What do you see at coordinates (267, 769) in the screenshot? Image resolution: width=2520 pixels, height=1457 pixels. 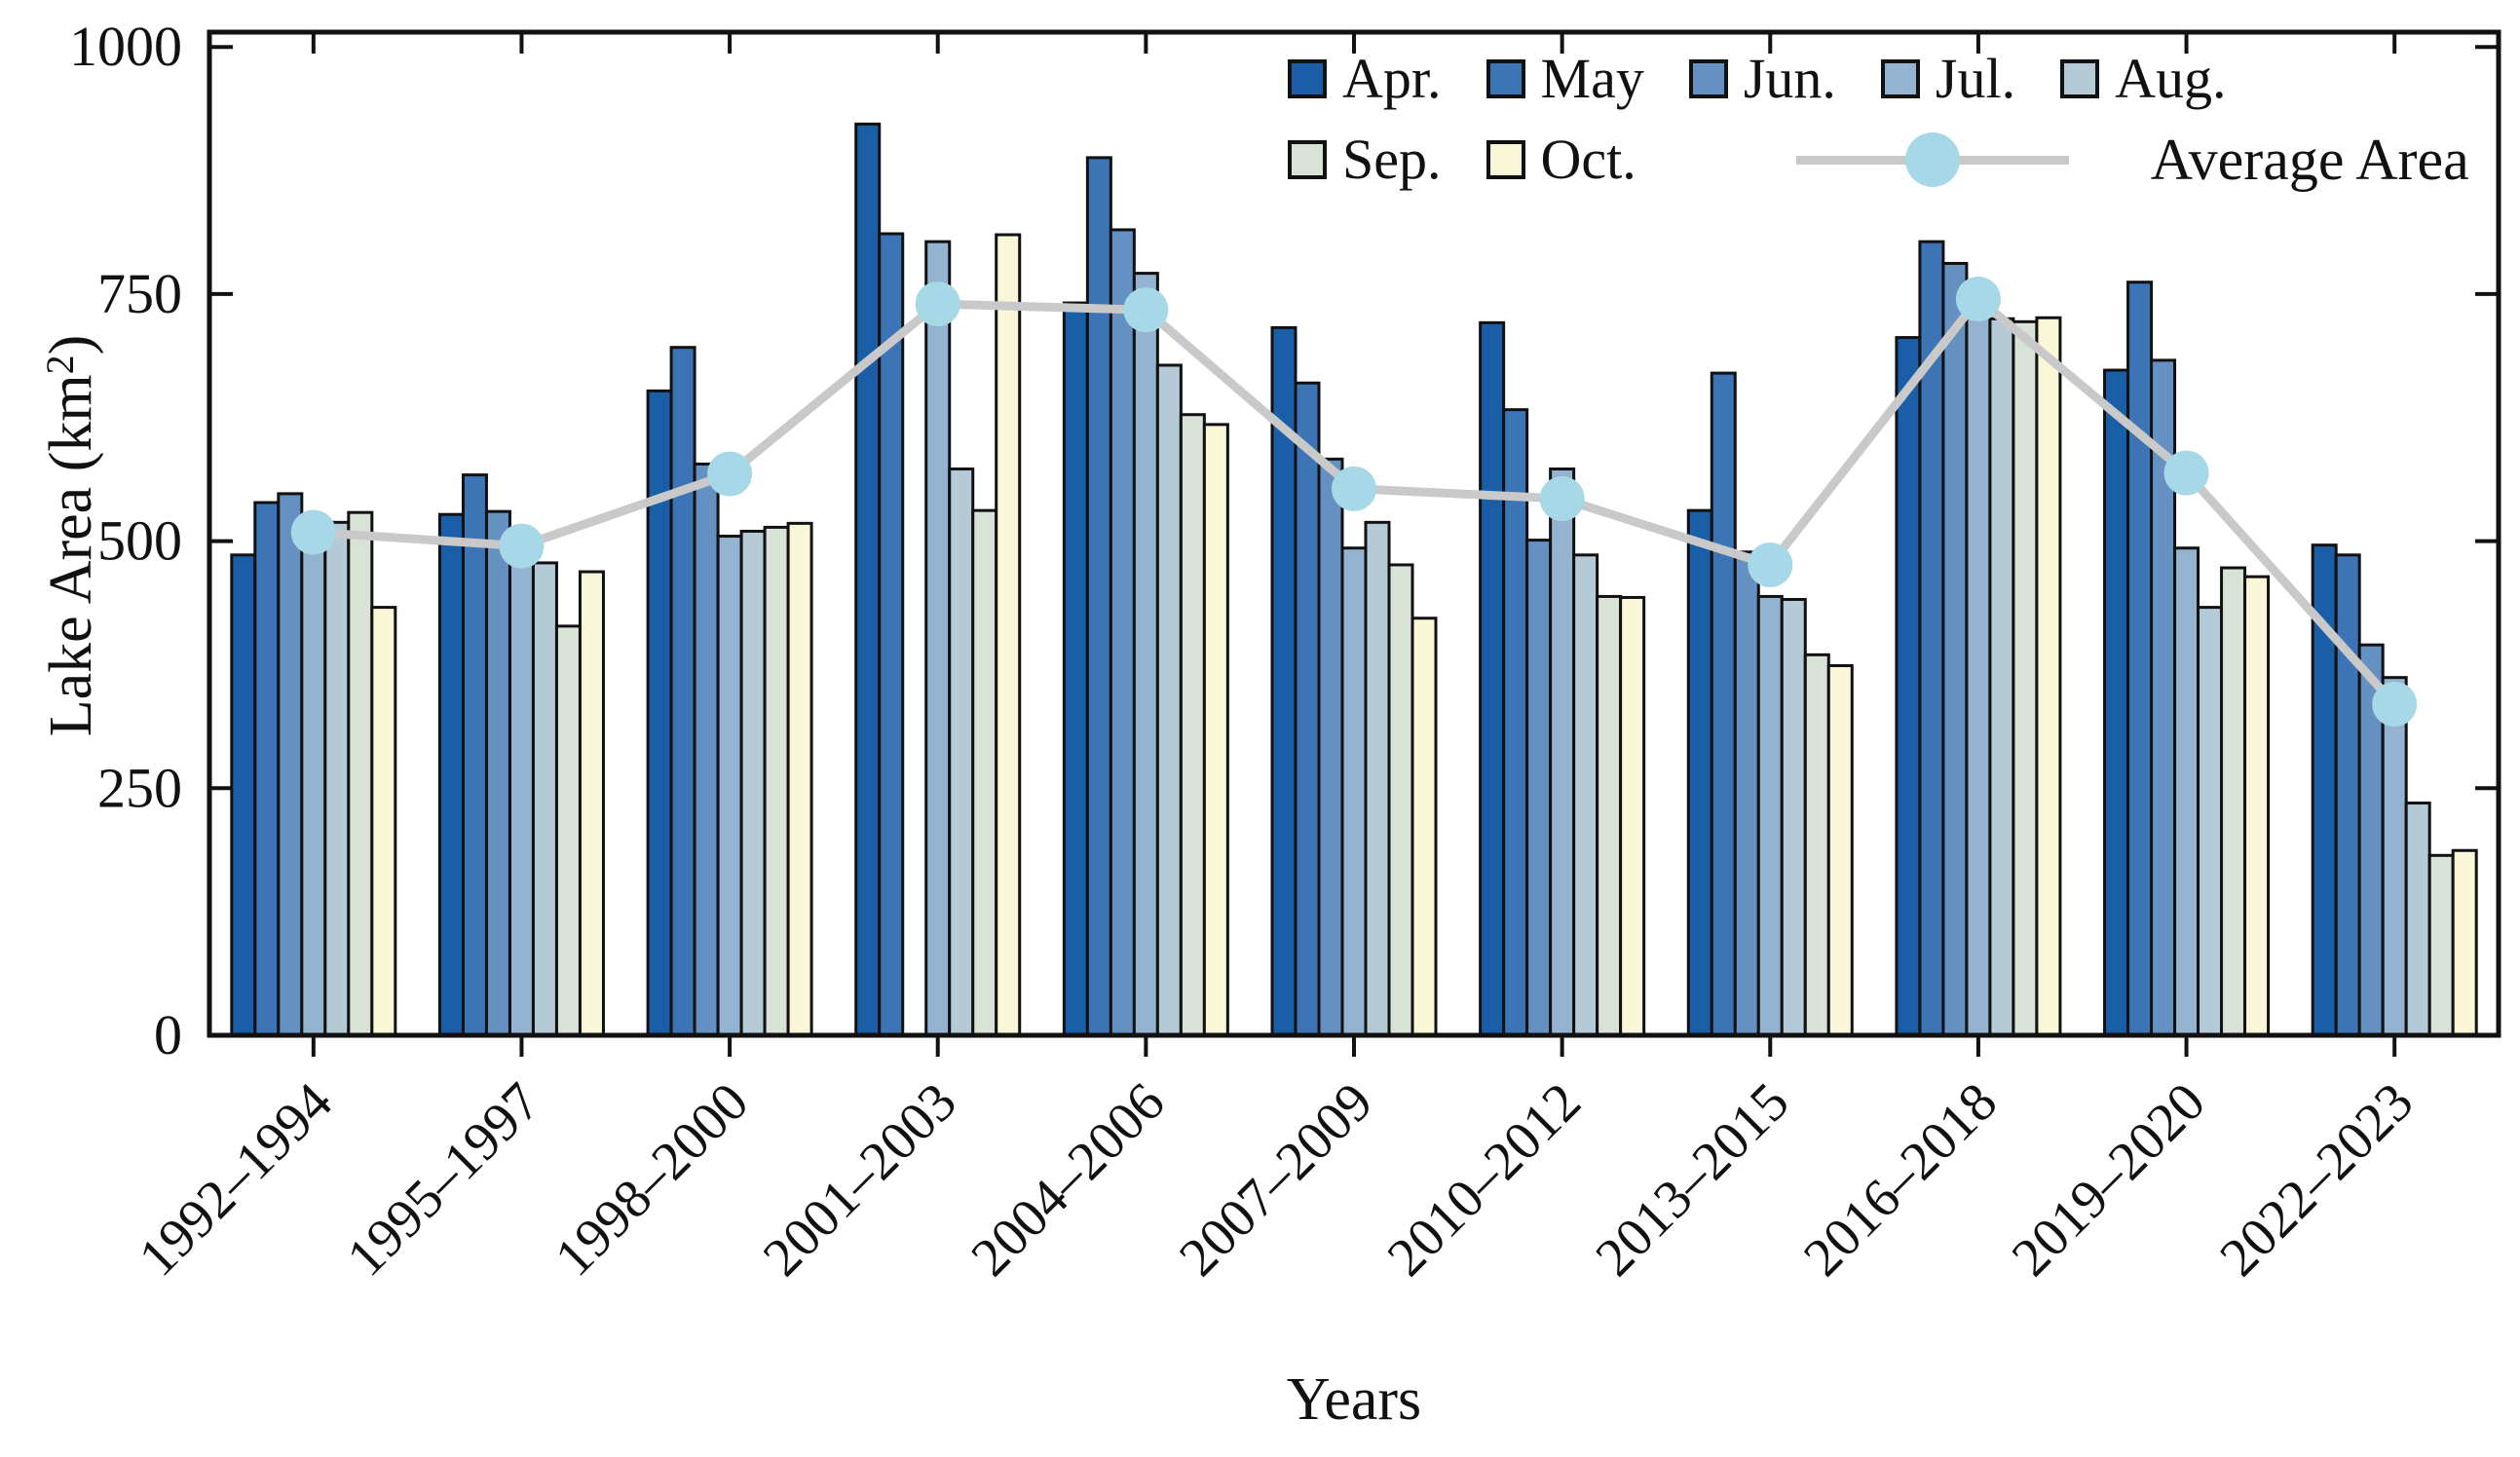 I see `bar-May-1992–1994` at bounding box center [267, 769].